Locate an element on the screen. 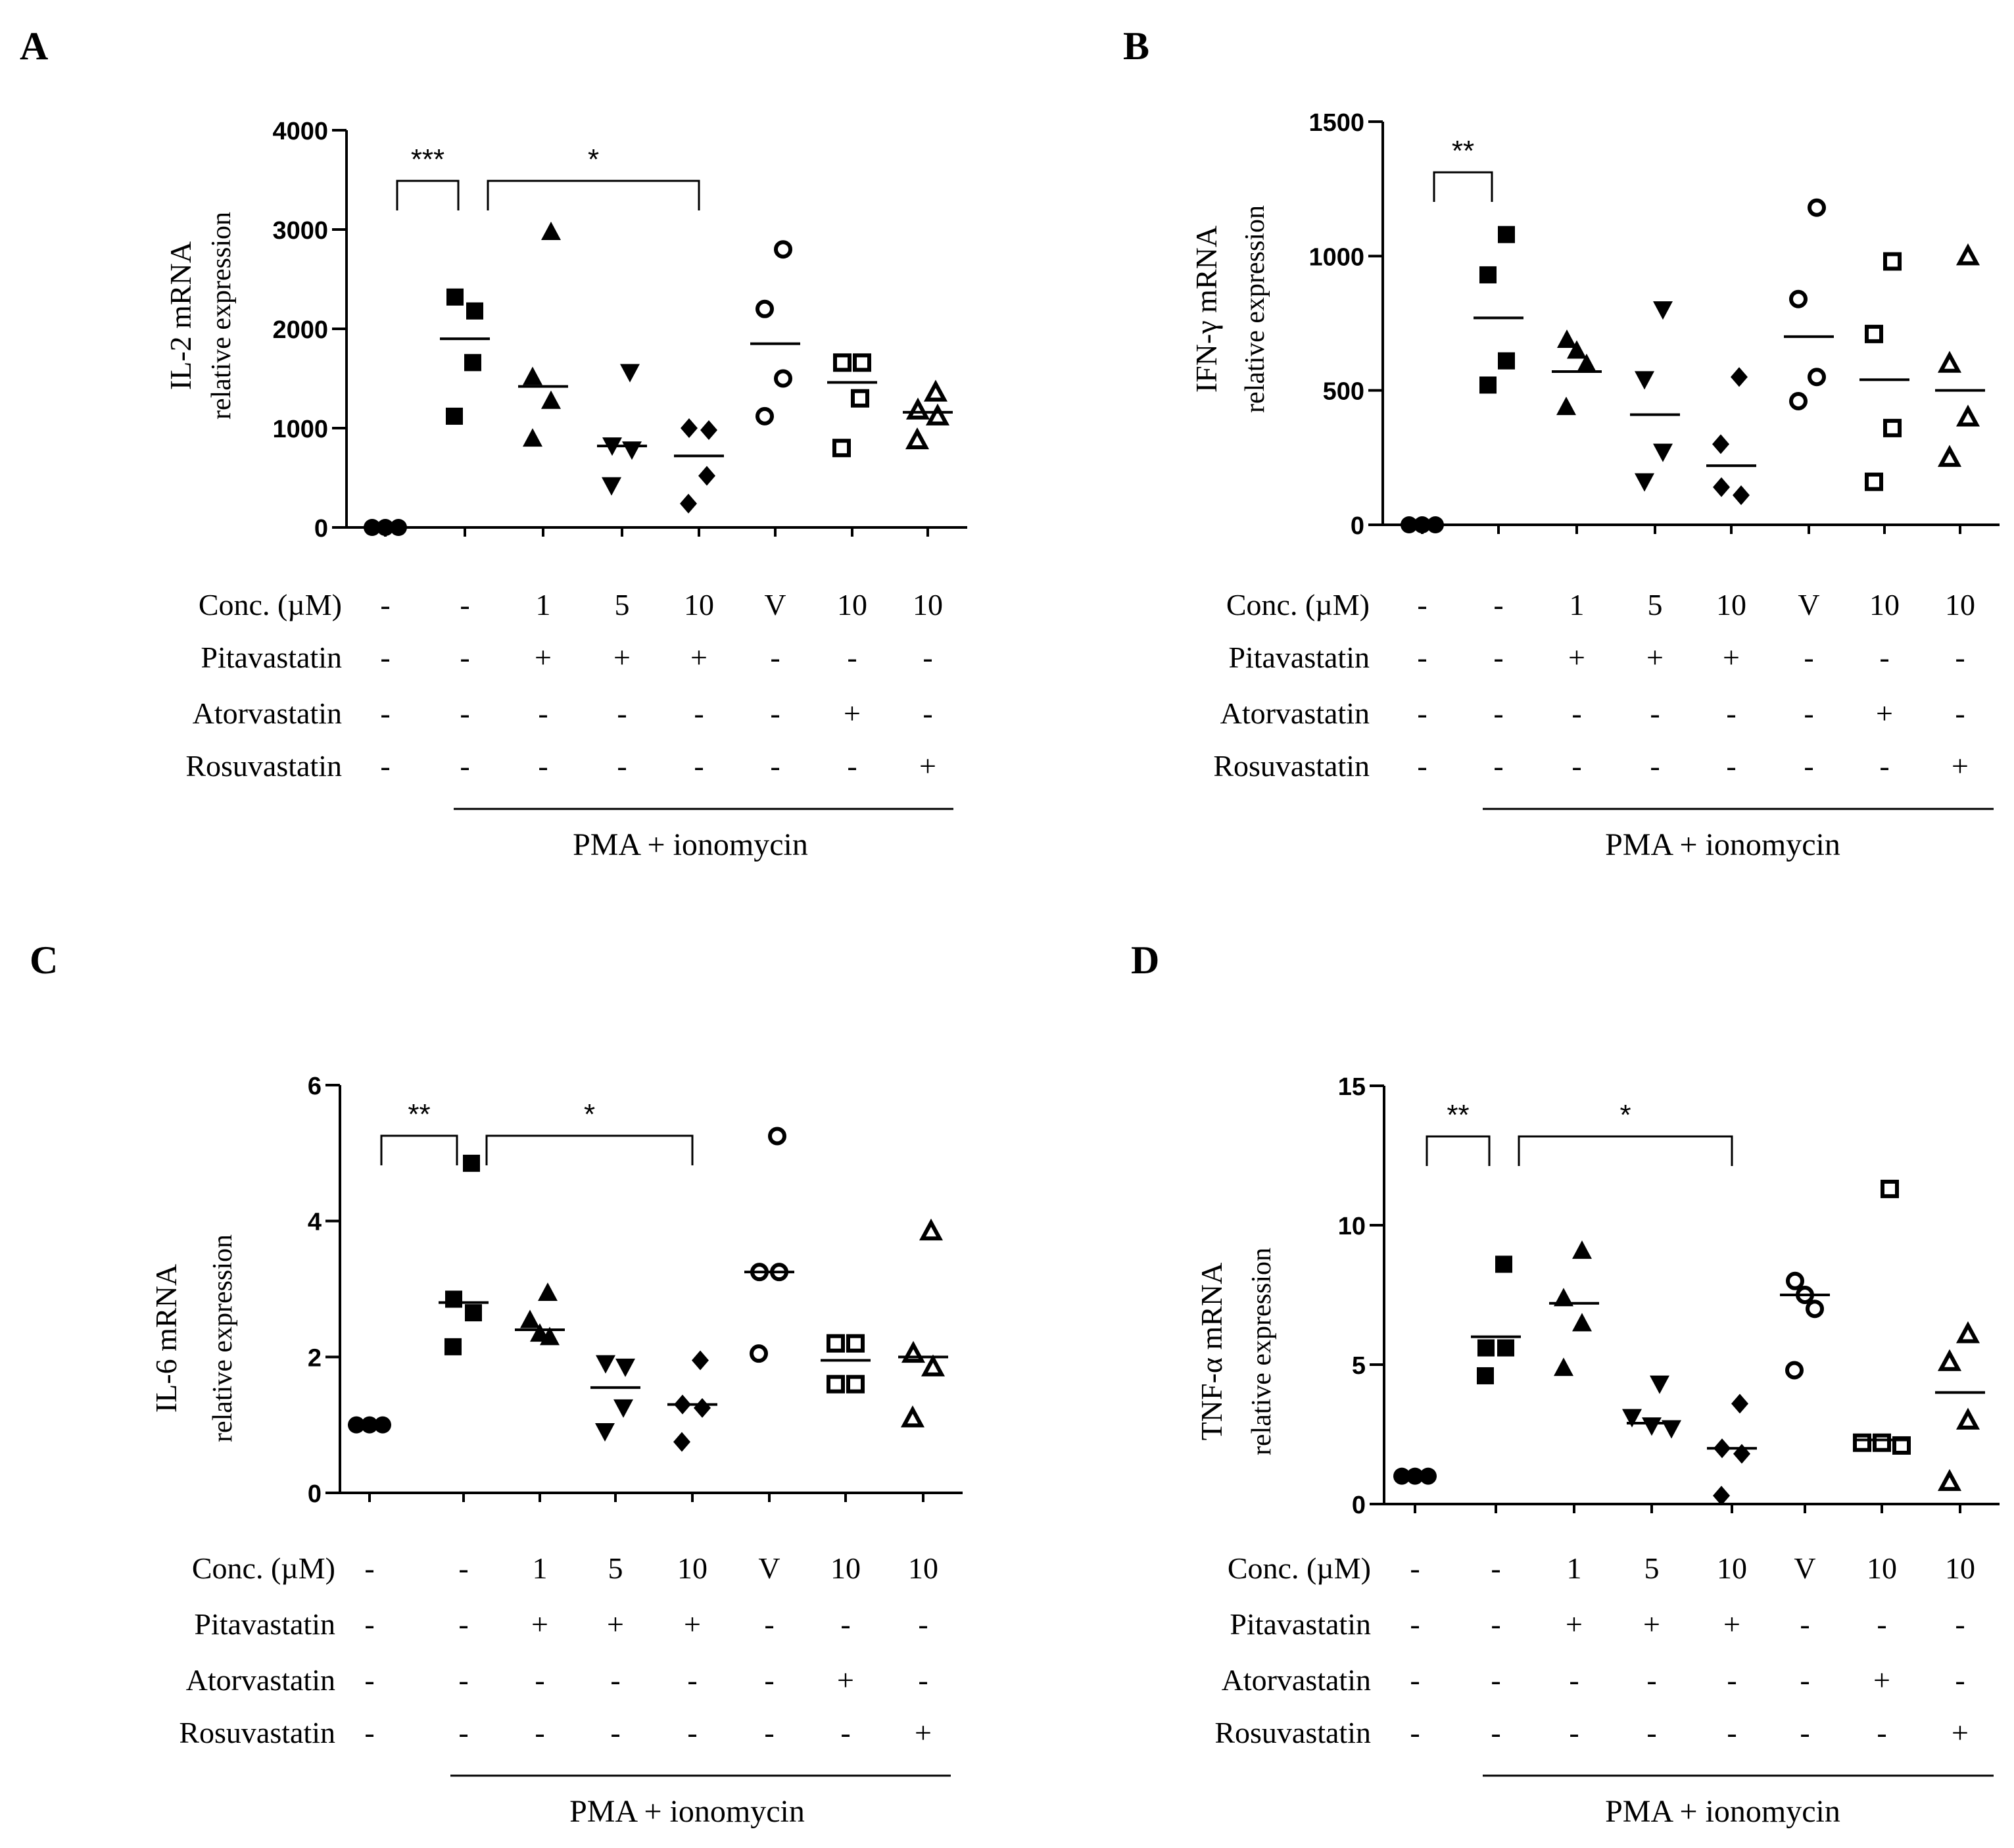 This screenshot has height=1848, width=2014. panel-letter: B is located at coordinates (1136, 46).